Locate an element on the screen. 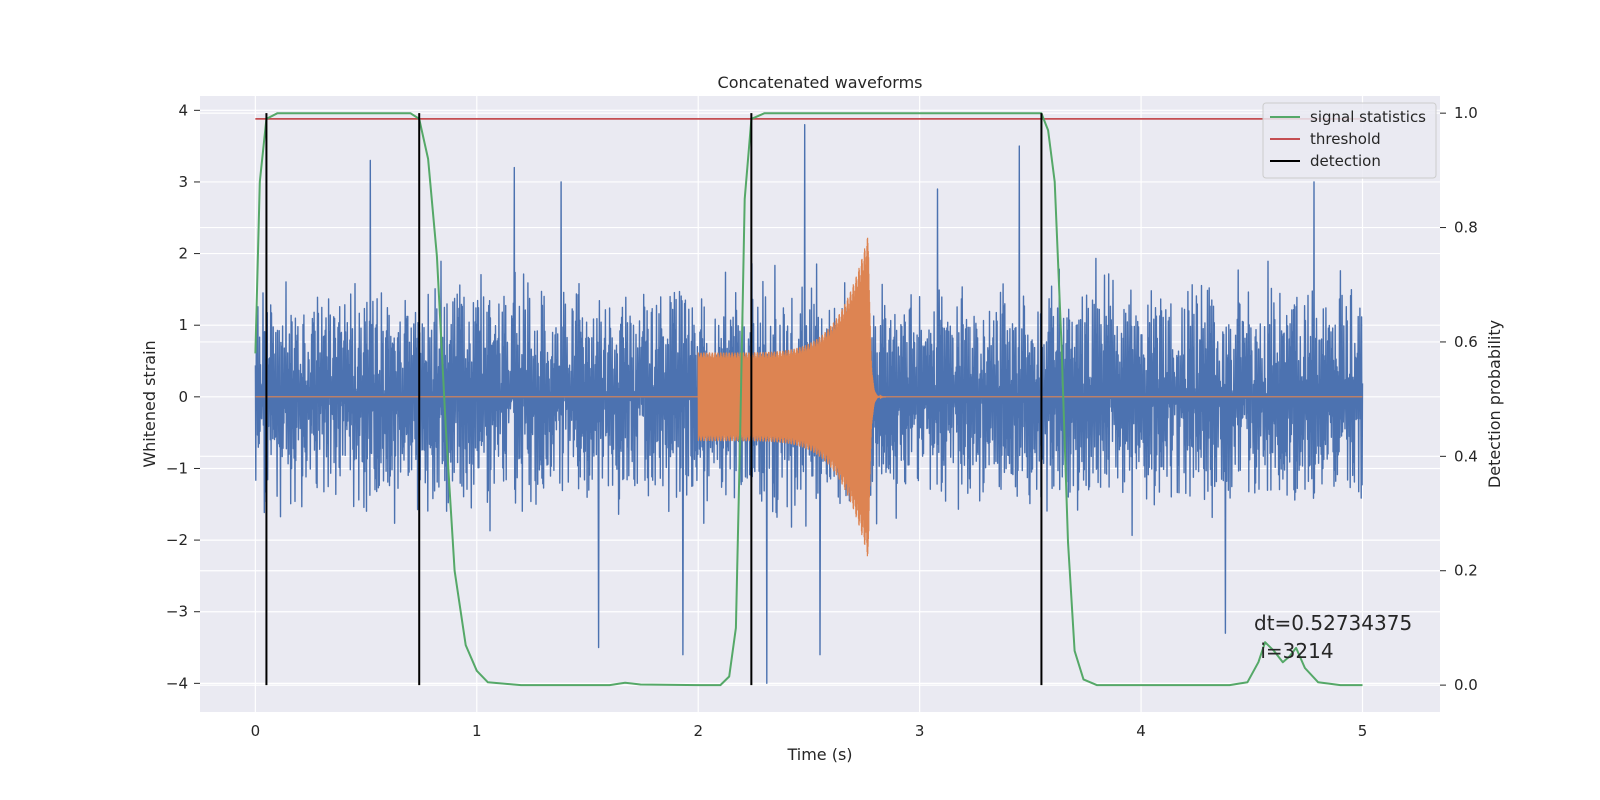 The height and width of the screenshot is (800, 1600). y2-tick-label: 1.0 is located at coordinates (1466, 113).